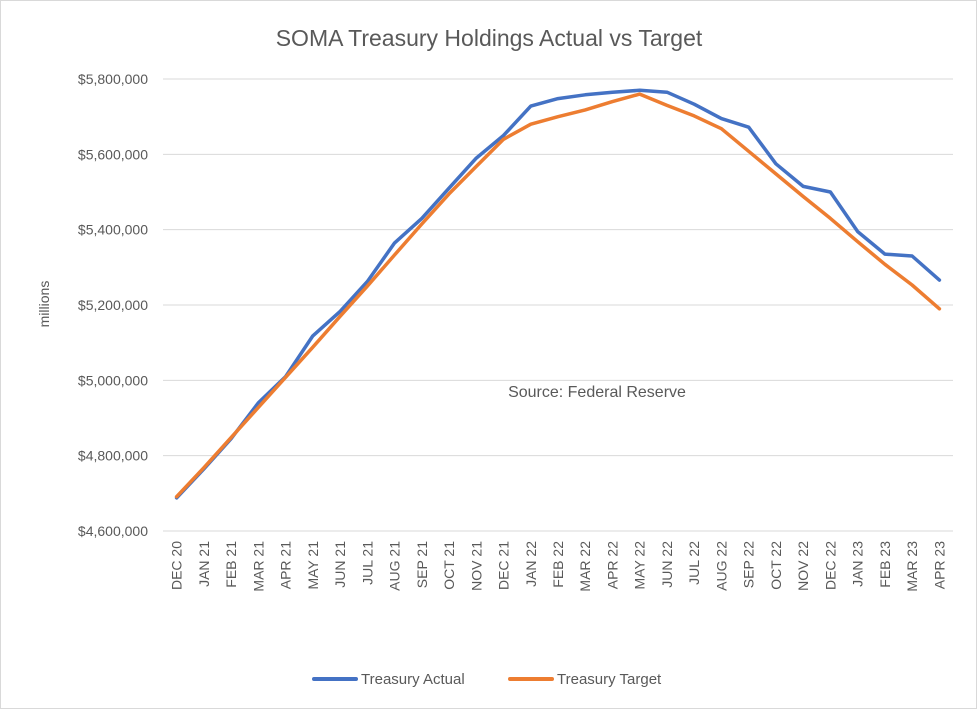 This screenshot has width=977, height=710. I want to click on x-tick-label: FEB 21, so click(231, 564).